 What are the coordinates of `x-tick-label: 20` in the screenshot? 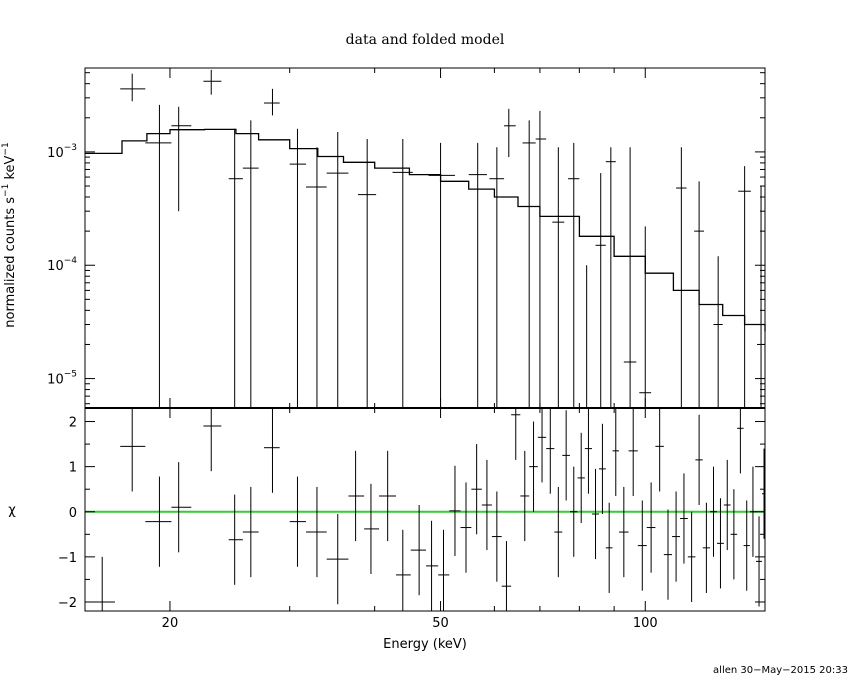 It's located at (170, 623).